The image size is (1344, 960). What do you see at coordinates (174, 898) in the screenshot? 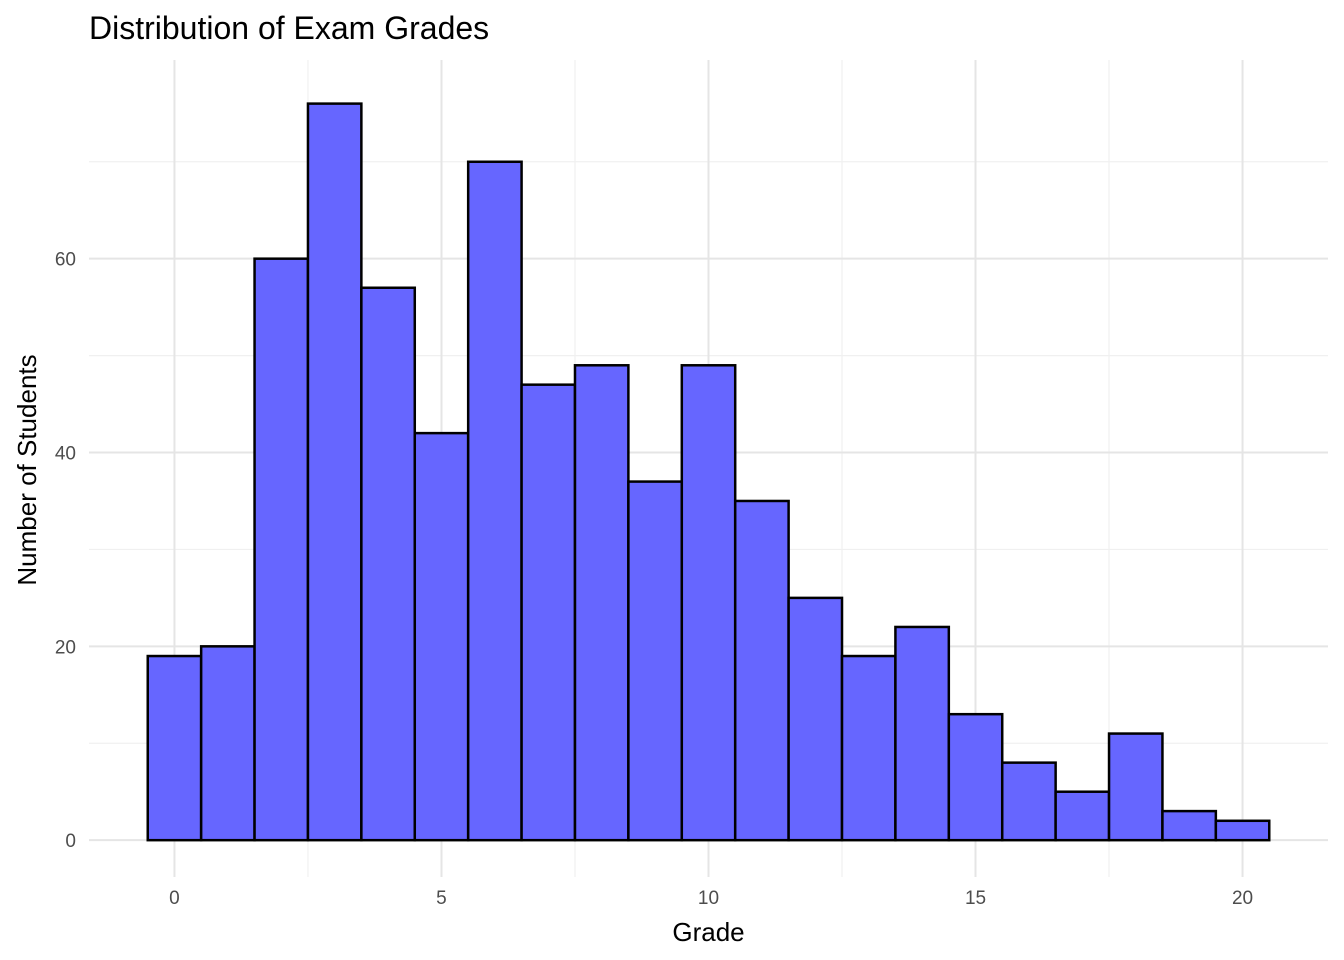
I see `x-tick-label: 0` at bounding box center [174, 898].